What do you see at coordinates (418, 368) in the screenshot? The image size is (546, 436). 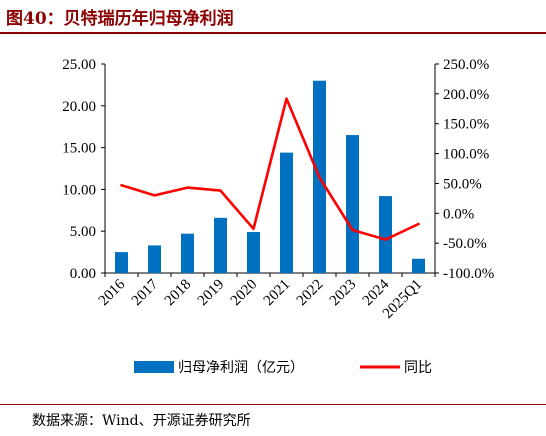 I see `legend-line-label: 同比` at bounding box center [418, 368].